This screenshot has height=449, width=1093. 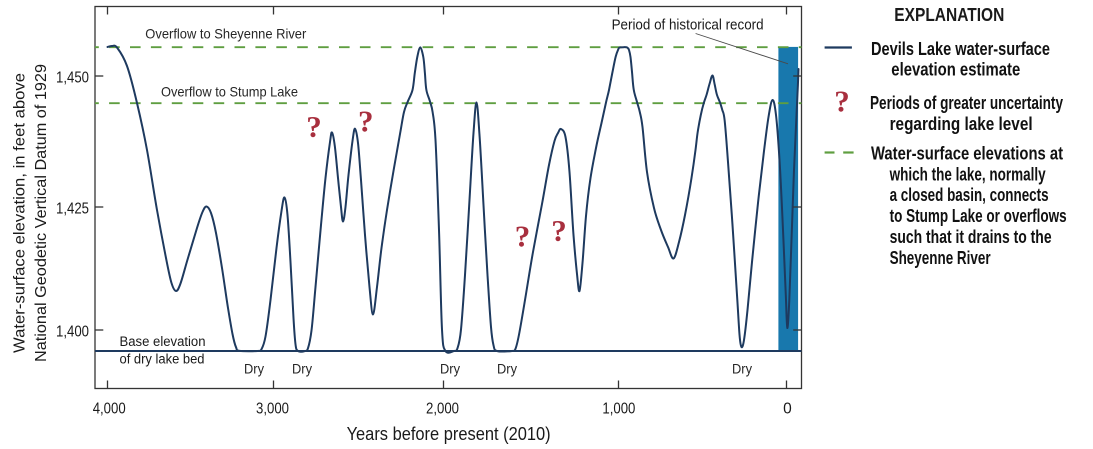 What do you see at coordinates (72, 208) in the screenshot?
I see `svg-text: 1,425` at bounding box center [72, 208].